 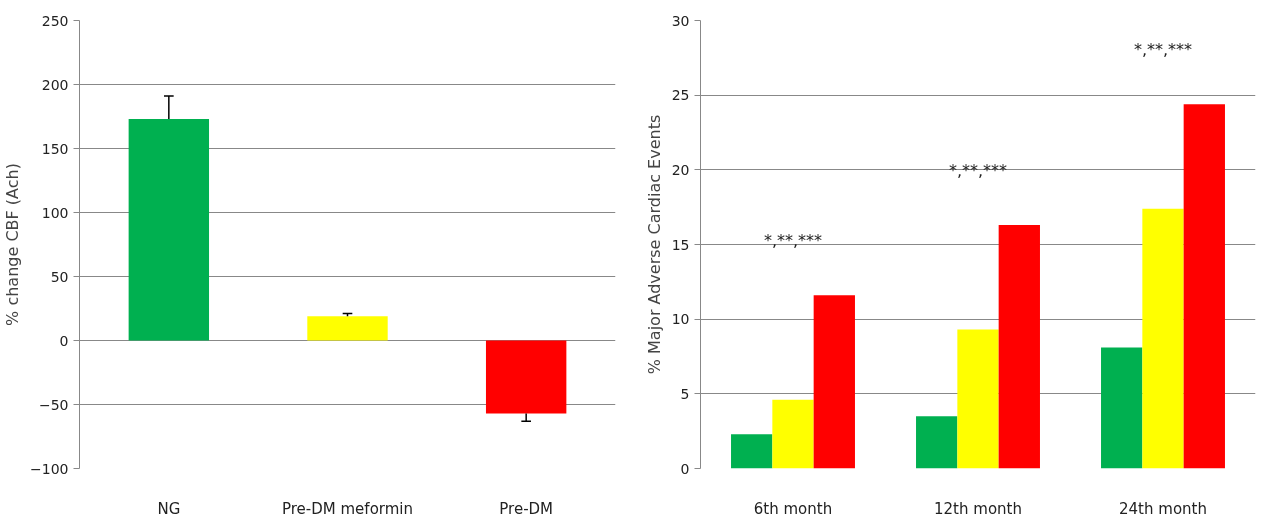 I want to click on y-tick-label: 20, so click(x=680, y=169).